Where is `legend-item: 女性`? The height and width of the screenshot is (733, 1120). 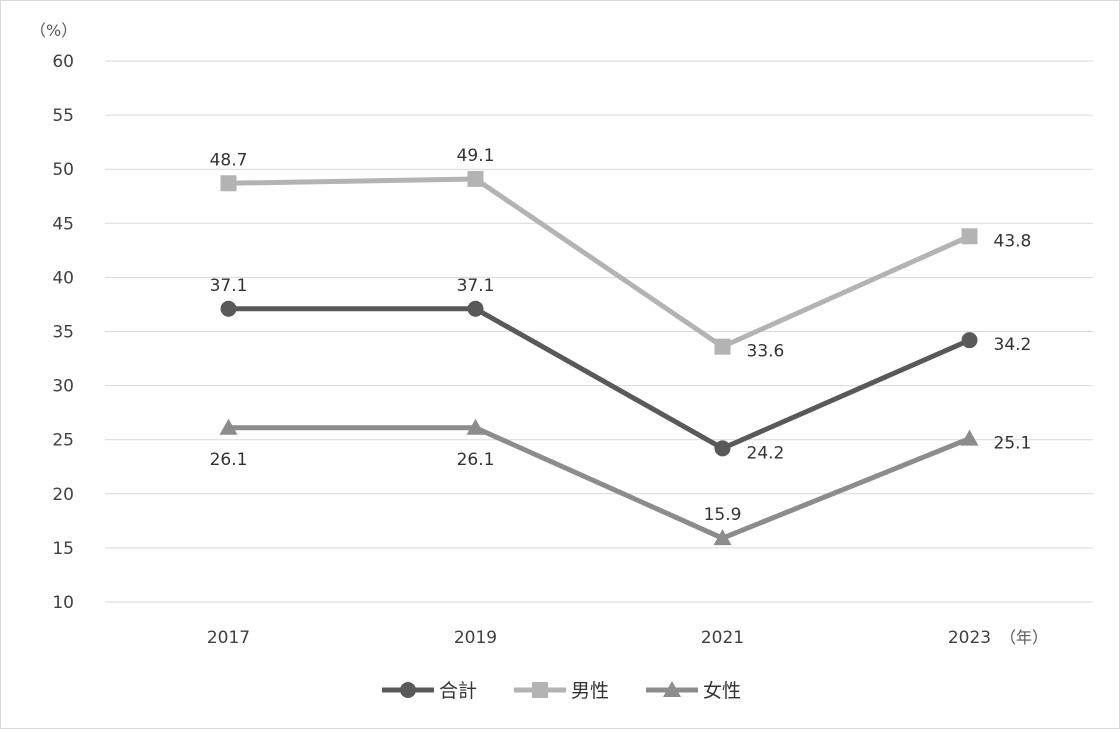
legend-item: 女性 is located at coordinates (693, 691).